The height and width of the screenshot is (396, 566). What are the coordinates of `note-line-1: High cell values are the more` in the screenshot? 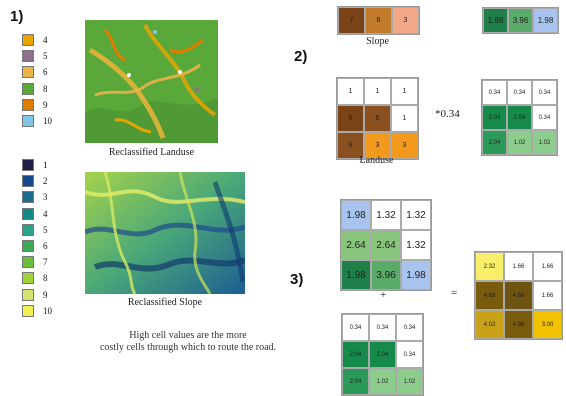 It's located at (188, 335).